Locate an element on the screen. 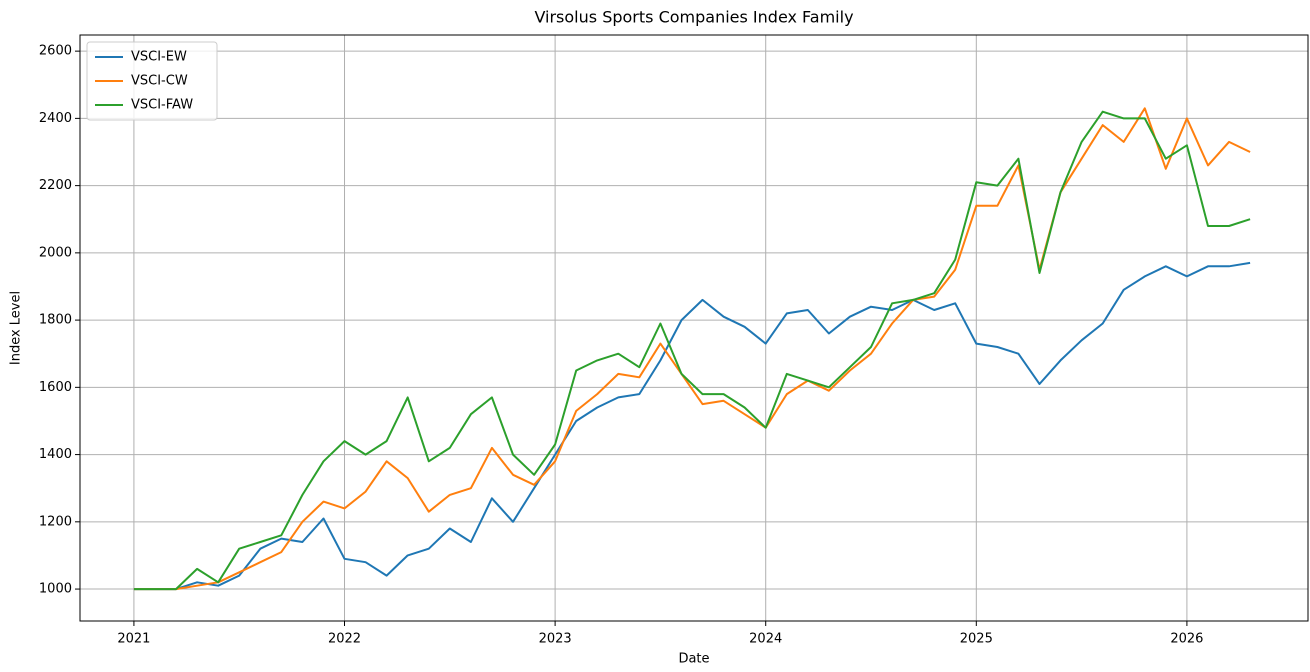 The height and width of the screenshot is (672, 1310). x-tick-label: 2026 is located at coordinates (1186, 639).